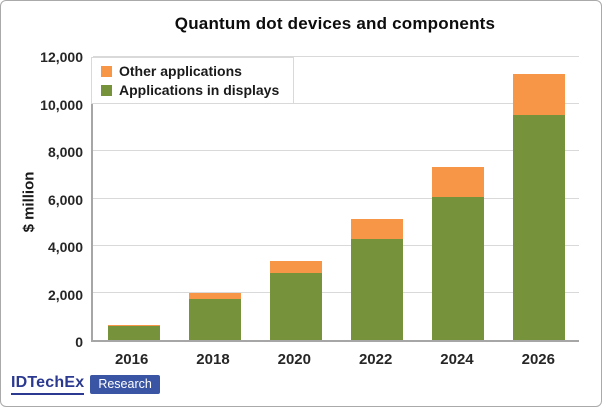 This screenshot has width=602, height=407. I want to click on bar-group-2026, so click(538, 198).